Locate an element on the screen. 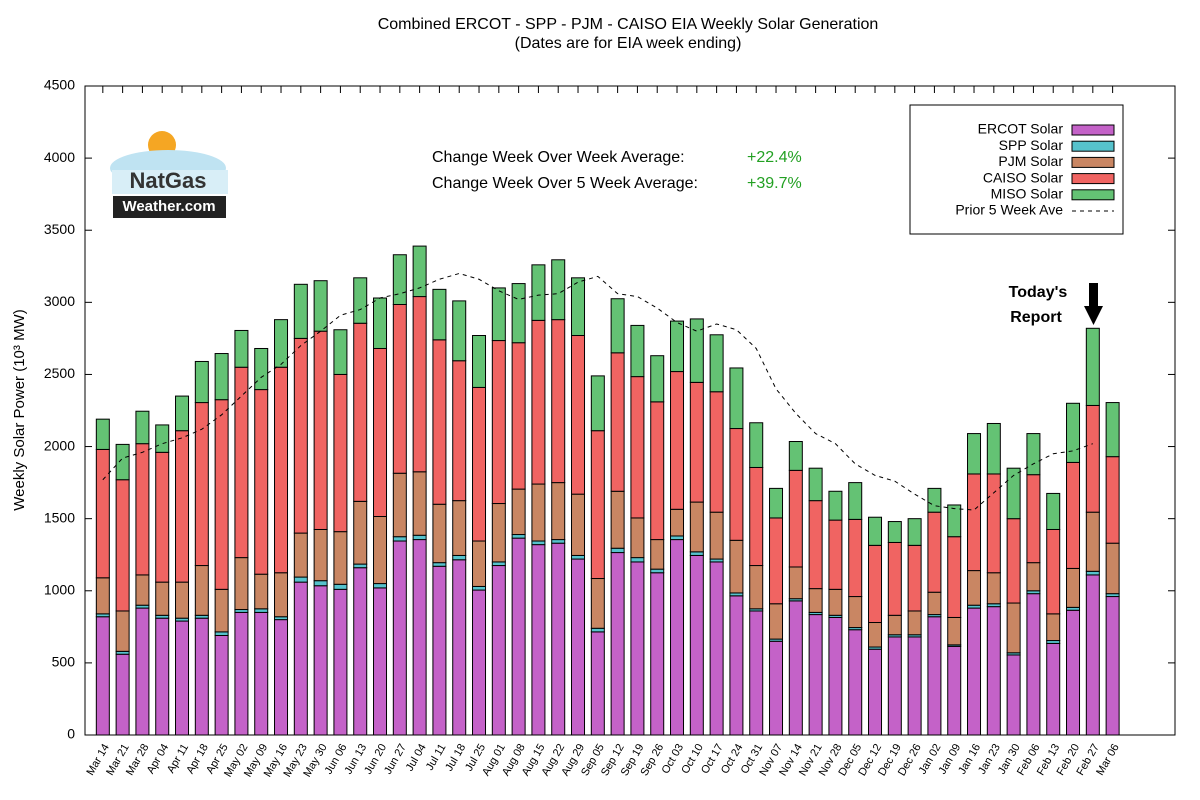 This screenshot has width=1200, height=800. legend-label: SPP Solar is located at coordinates (1031, 145).